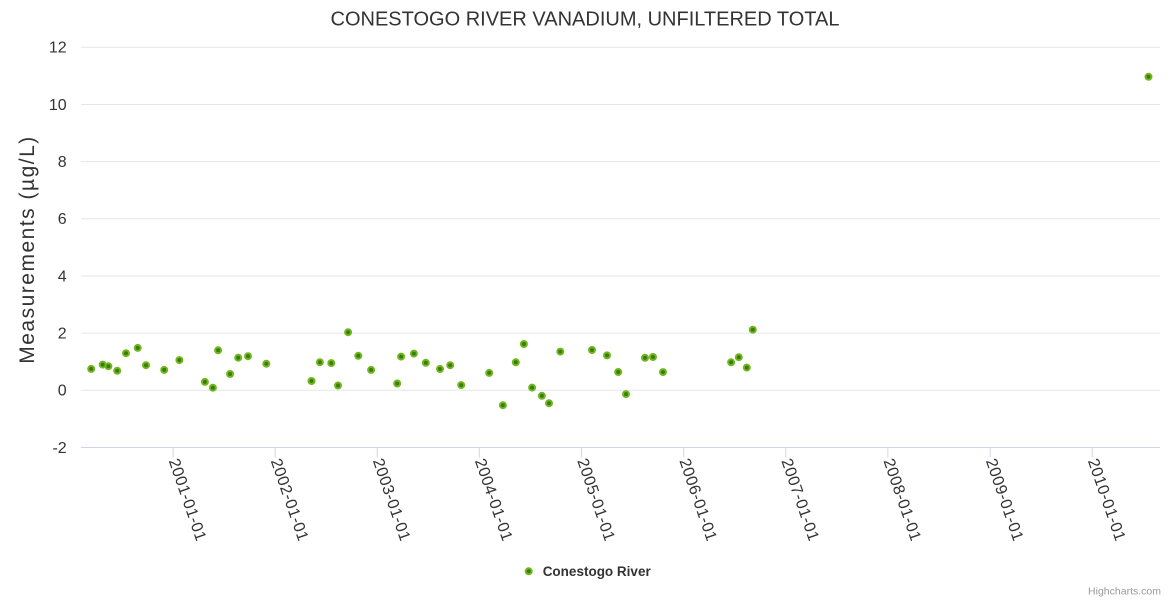 Image resolution: width=1170 pixels, height=600 pixels. What do you see at coordinates (58, 105) in the screenshot?
I see `svg-text: 10` at bounding box center [58, 105].